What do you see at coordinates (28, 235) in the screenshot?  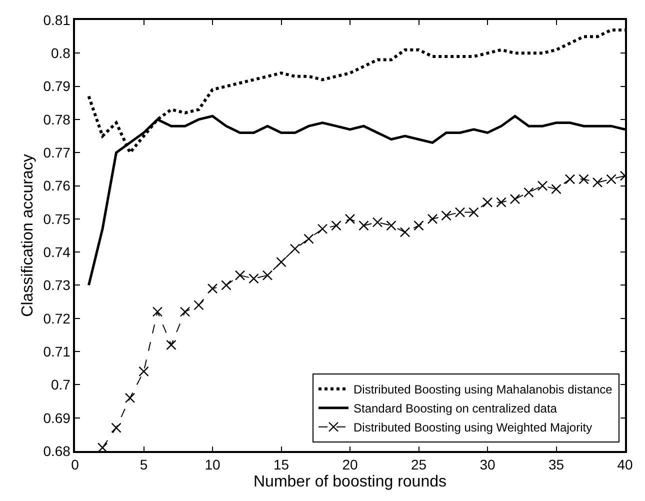 I see `y-axis-title: Classification accuracy` at bounding box center [28, 235].